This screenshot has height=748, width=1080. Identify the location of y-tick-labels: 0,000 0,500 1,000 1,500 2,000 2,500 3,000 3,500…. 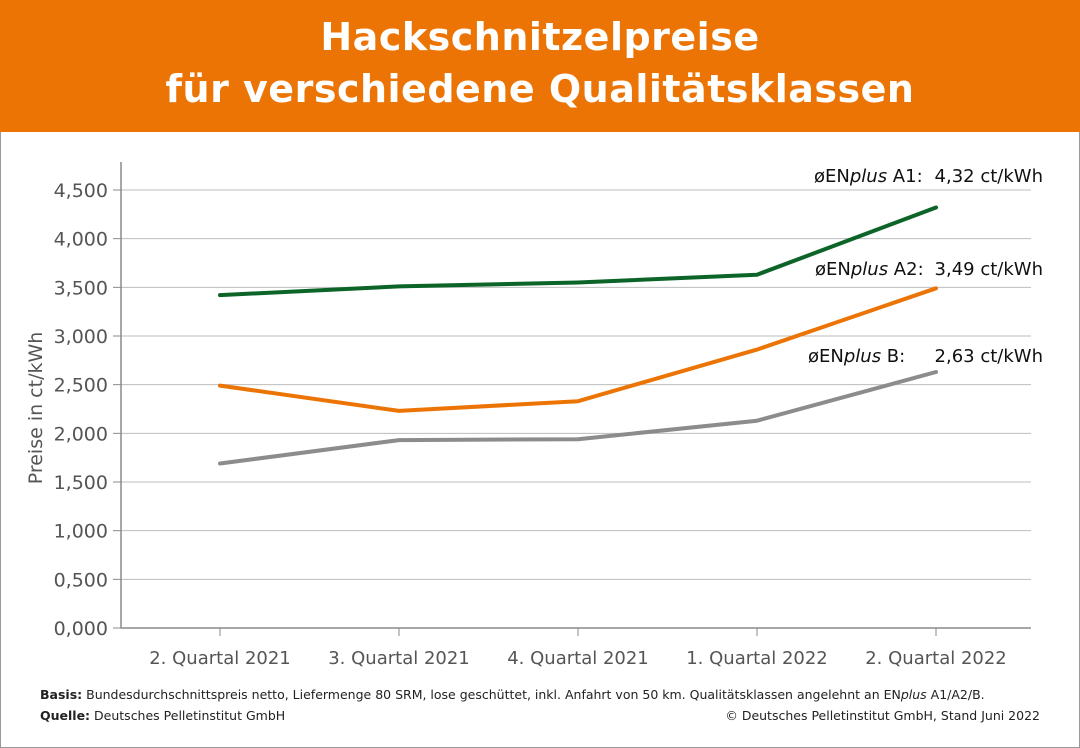
(81, 410).